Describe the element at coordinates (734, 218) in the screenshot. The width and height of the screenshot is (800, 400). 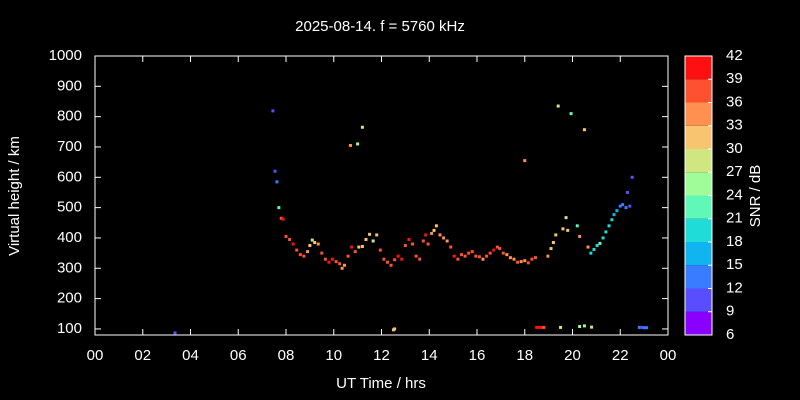
I see `colorbar-tick-label: 21` at that location.